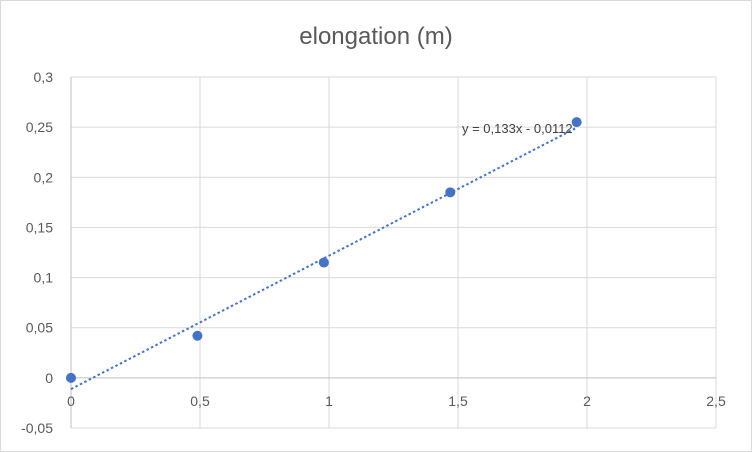 Image resolution: width=752 pixels, height=452 pixels. What do you see at coordinates (716, 401) in the screenshot?
I see `x-tick-label: 2,5` at bounding box center [716, 401].